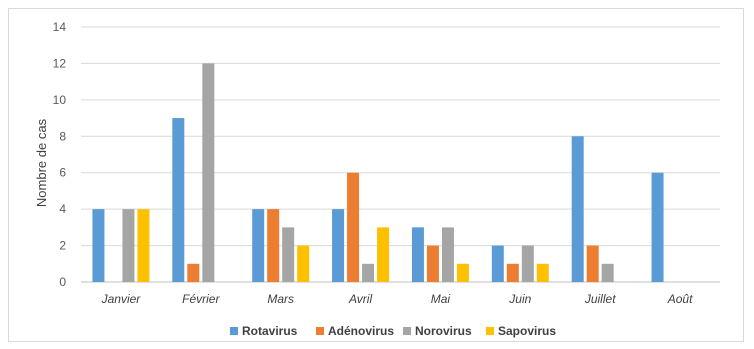  What do you see at coordinates (303, 264) in the screenshot?
I see `bar-sapovirus-mars` at bounding box center [303, 264].